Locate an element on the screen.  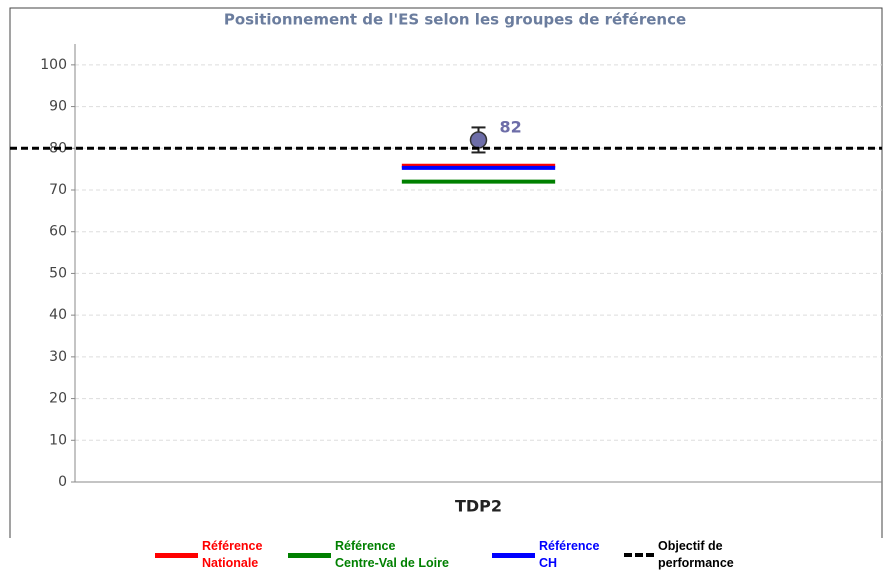
y-tick-label: 70 is located at coordinates (58, 190).